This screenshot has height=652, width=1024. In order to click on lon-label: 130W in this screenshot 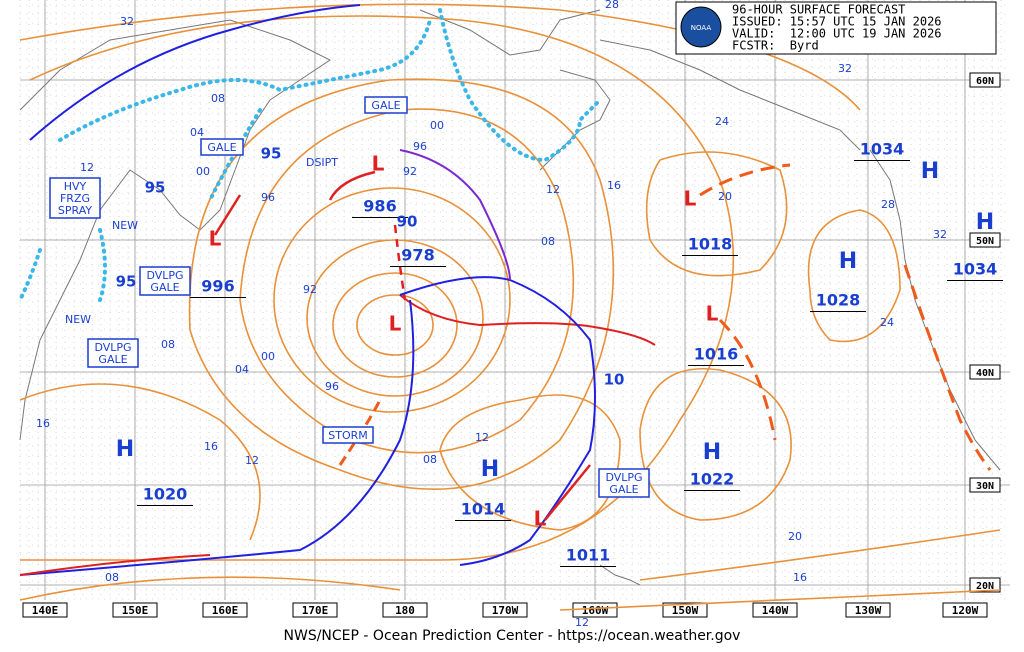, I will do `click(868, 610)`.